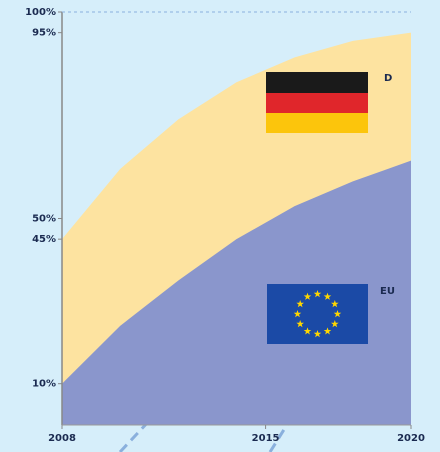  Describe the element at coordinates (411, 438) in the screenshot. I see `x-tick-label: 2020` at that location.